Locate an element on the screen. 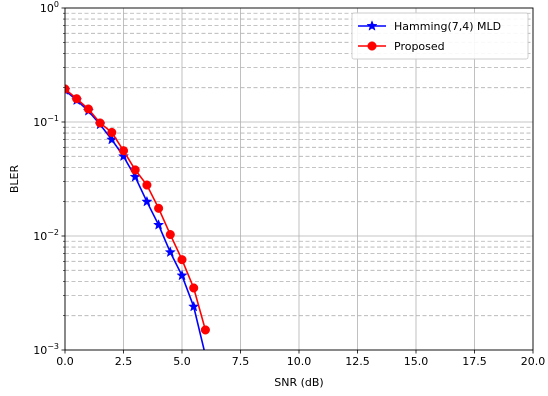 The image size is (548, 396). legend-marker-hamming is located at coordinates (372, 25).